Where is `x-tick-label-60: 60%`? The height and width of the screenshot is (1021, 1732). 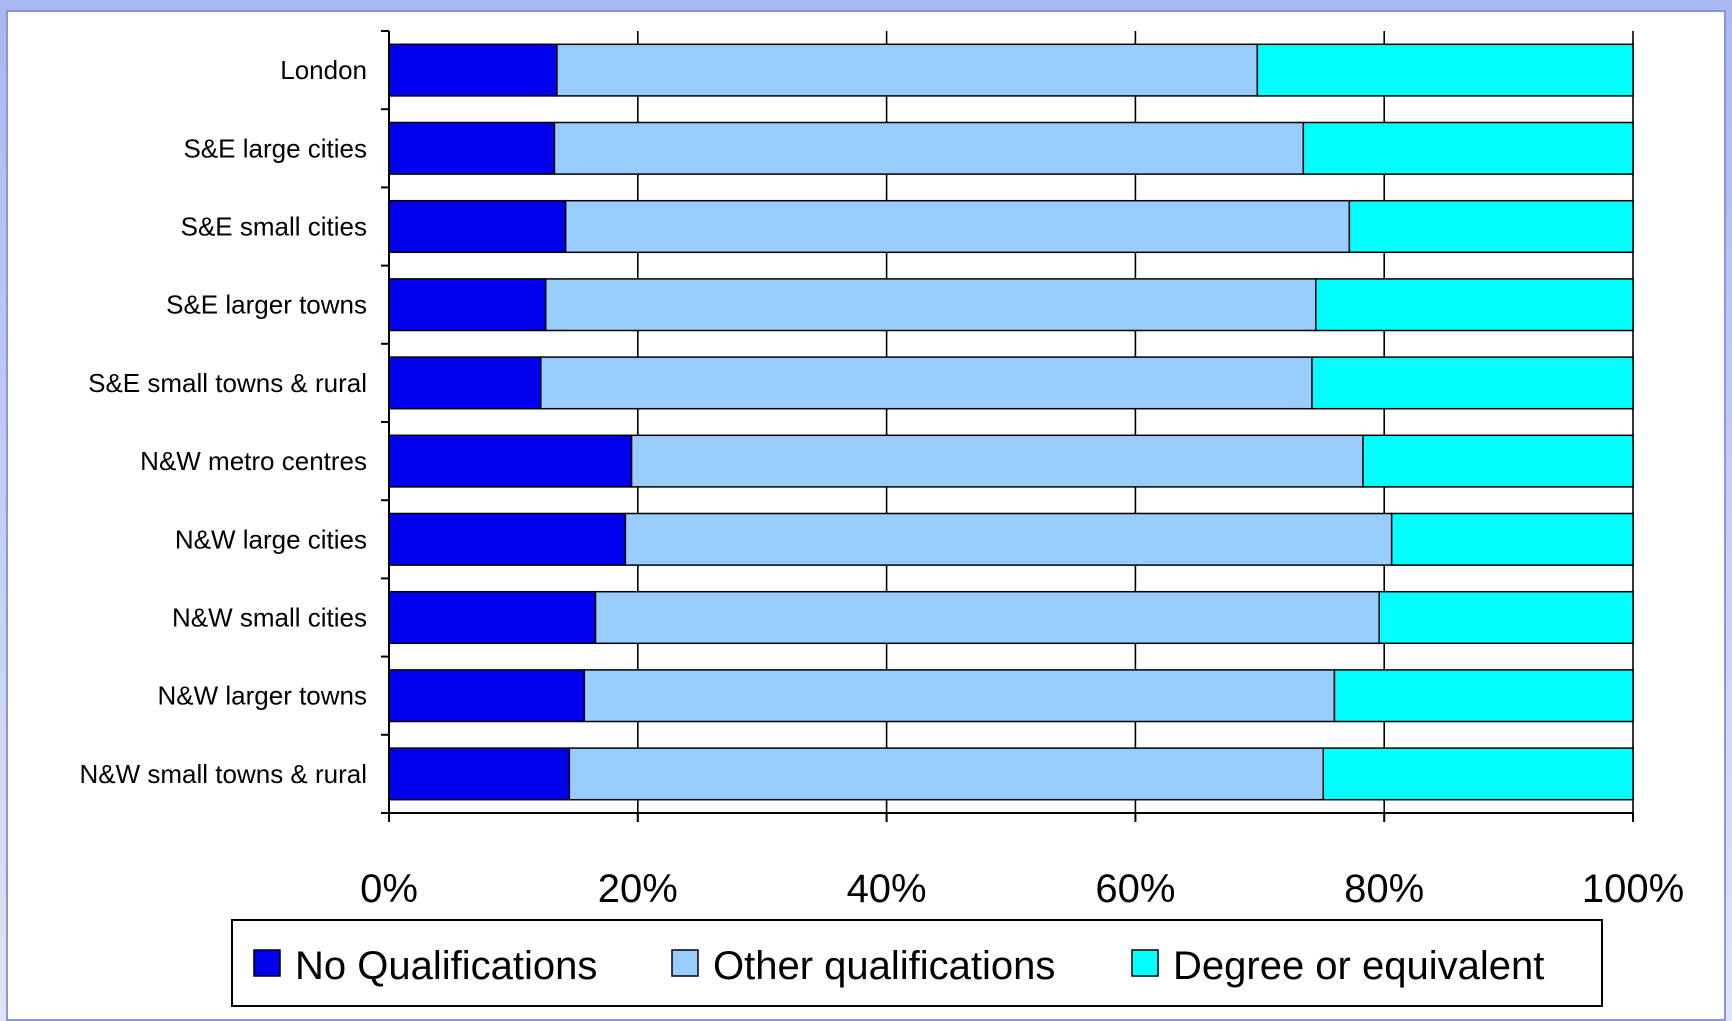
x-tick-label-60: 60% is located at coordinates (1135, 889).